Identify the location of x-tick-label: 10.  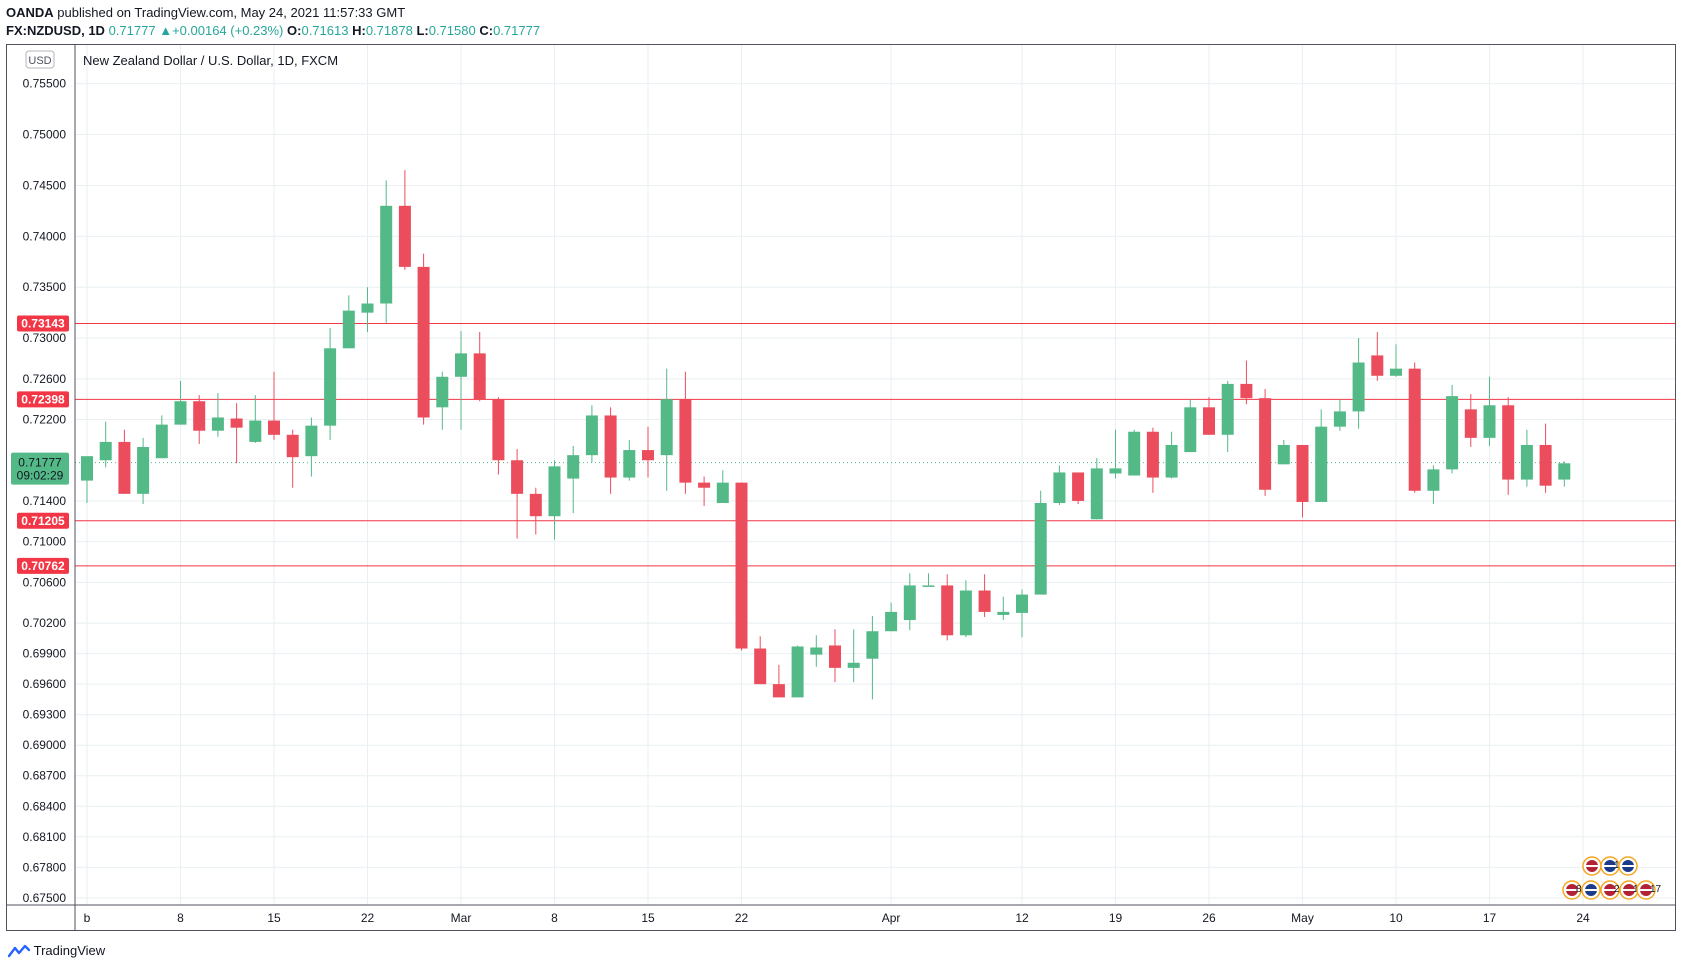
(1396, 918).